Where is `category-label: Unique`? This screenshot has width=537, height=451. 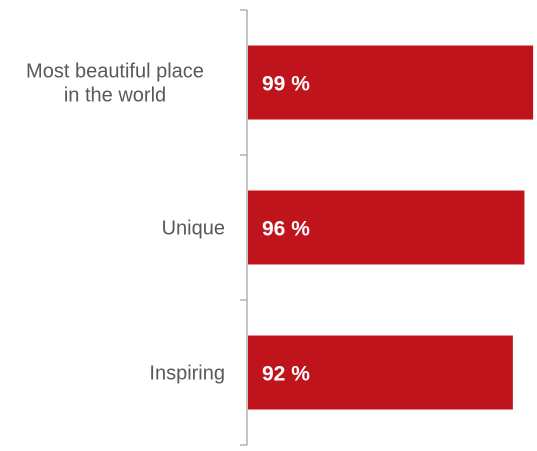 category-label: Unique is located at coordinates (193, 229).